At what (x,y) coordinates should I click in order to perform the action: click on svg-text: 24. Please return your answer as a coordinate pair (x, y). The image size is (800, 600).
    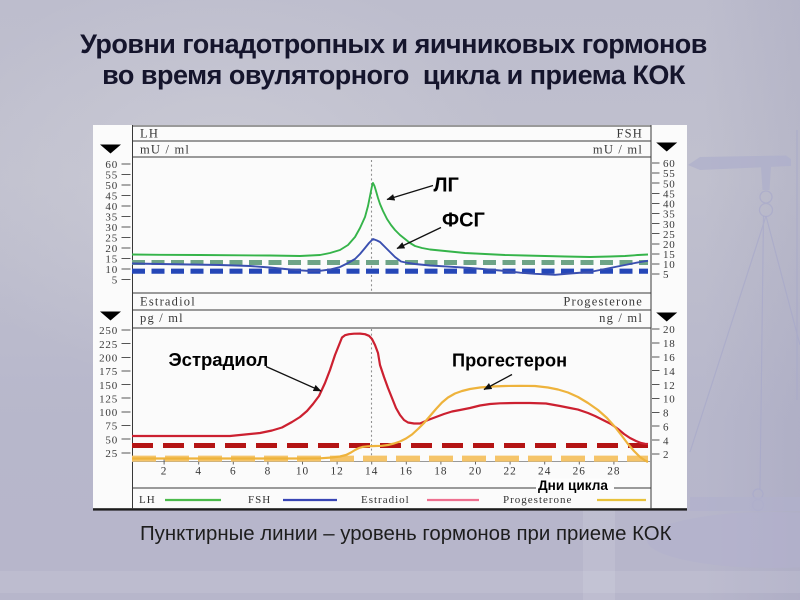
    Looking at the image, I should click on (544, 472).